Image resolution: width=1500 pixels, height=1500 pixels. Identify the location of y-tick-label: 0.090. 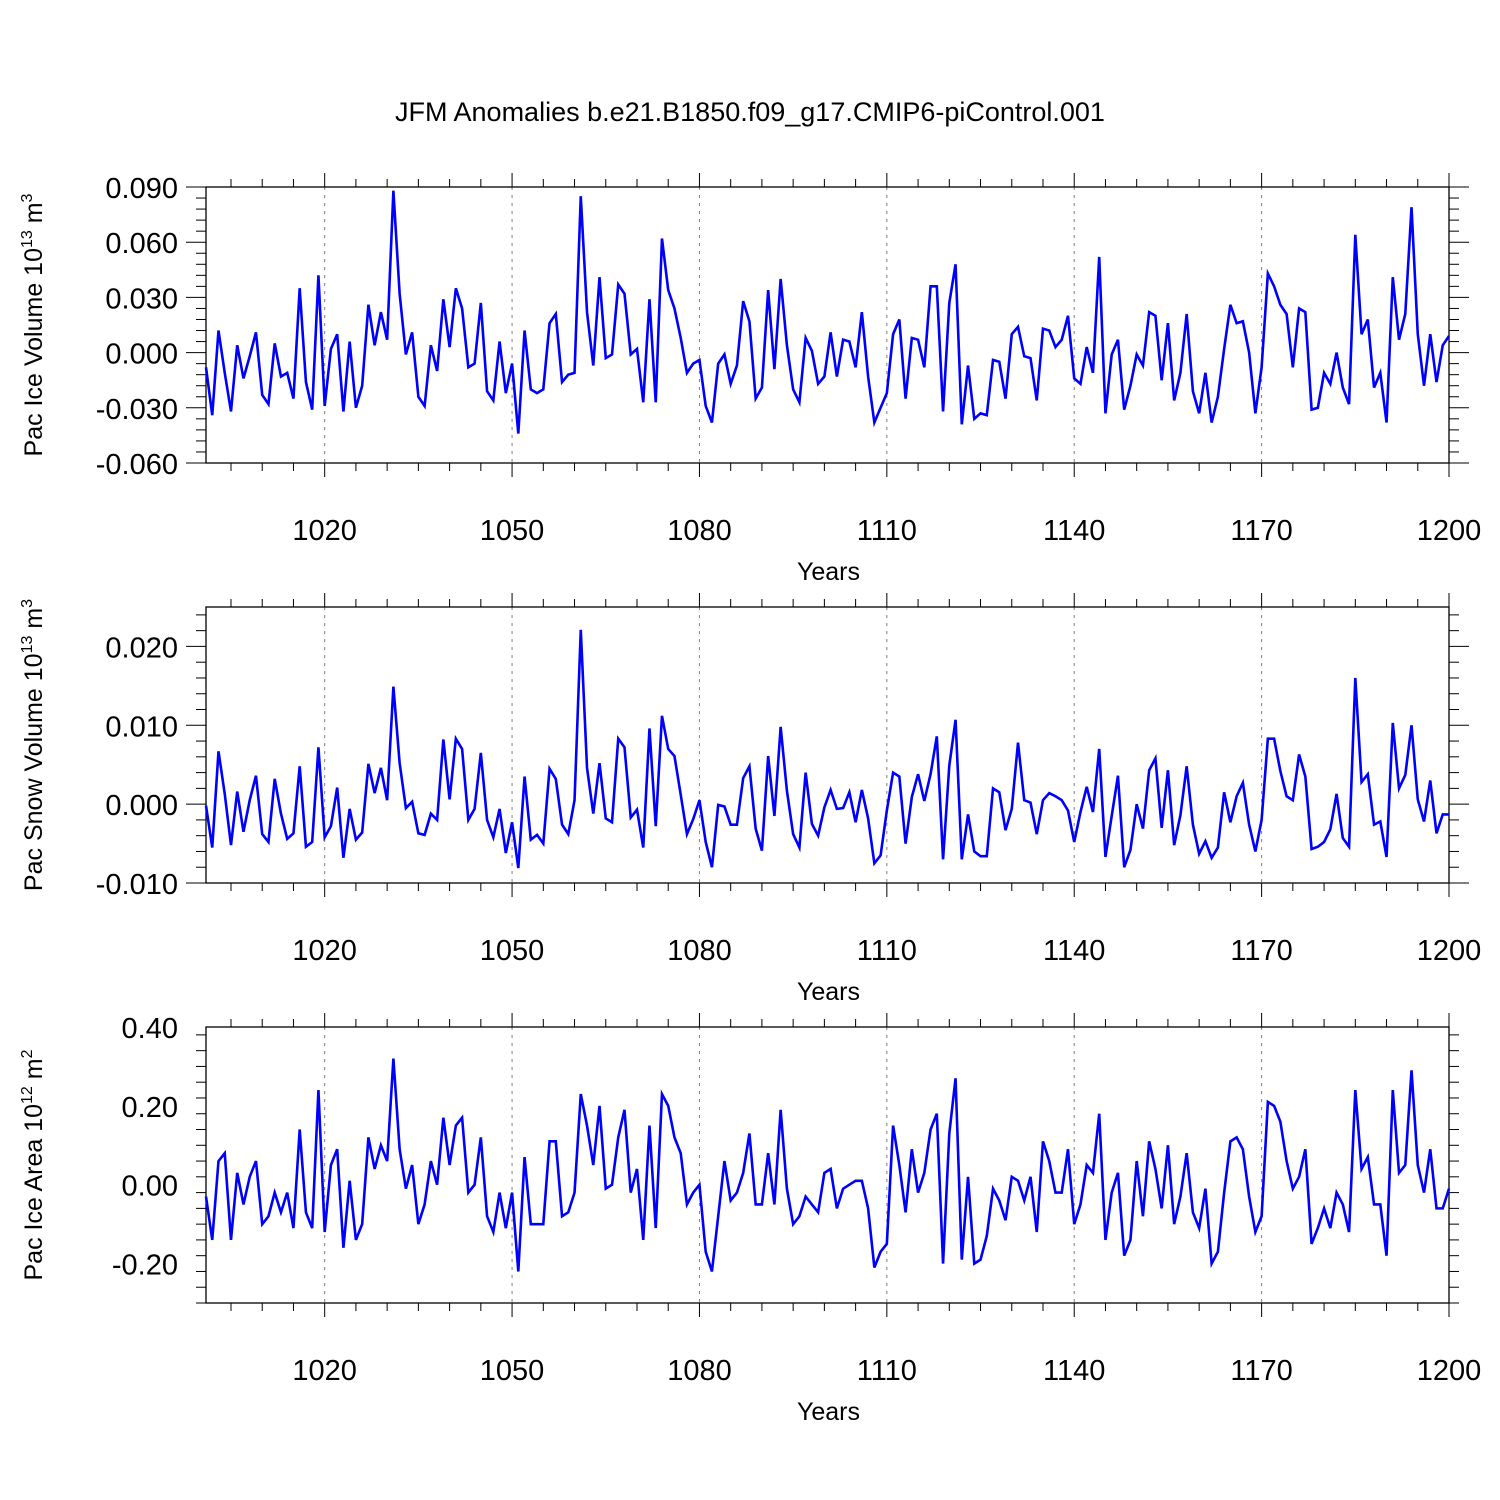
(141, 189).